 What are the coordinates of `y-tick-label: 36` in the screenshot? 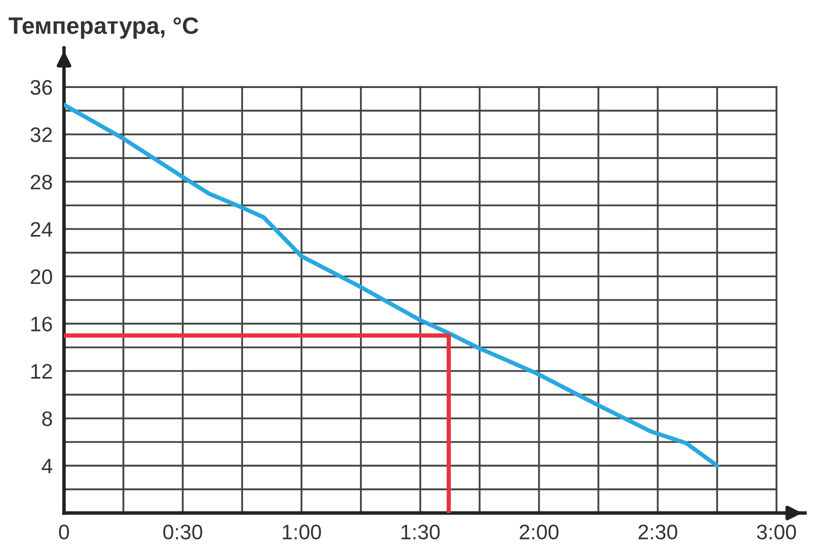 It's located at (41, 87).